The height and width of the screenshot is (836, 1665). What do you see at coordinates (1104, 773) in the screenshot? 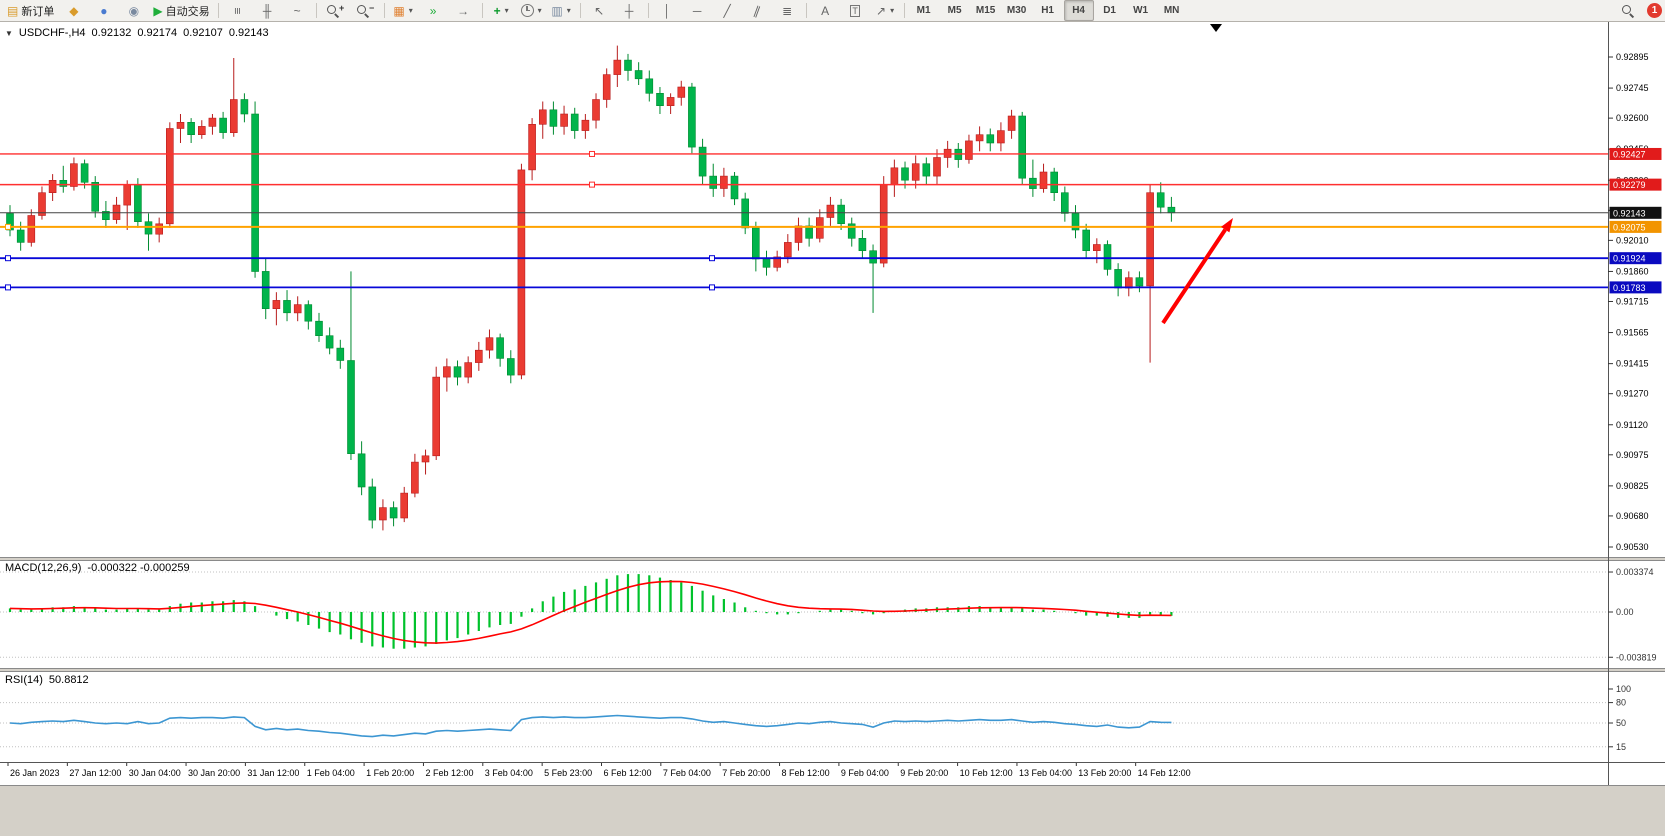
I see `svg-text: 13 Feb 20:00` at bounding box center [1104, 773].